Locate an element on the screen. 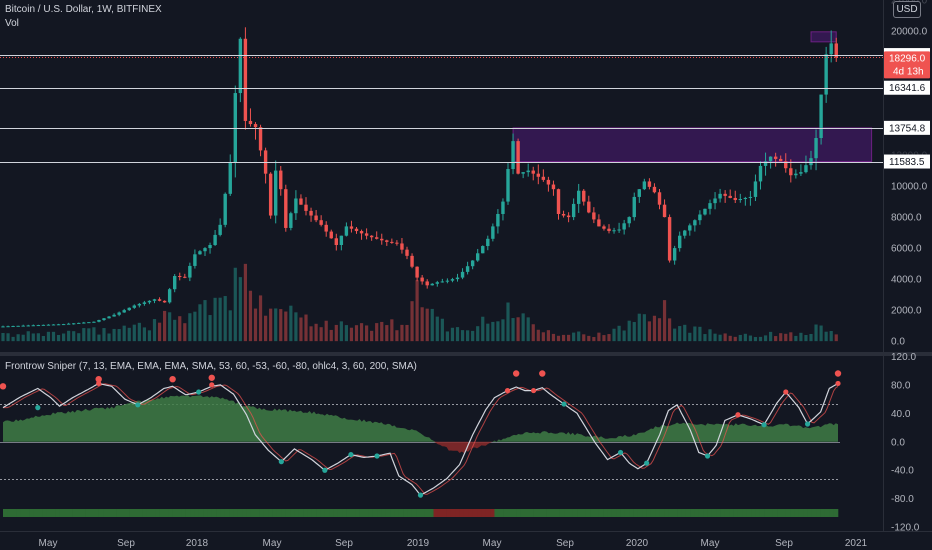  level-label: 16341.6 is located at coordinates (907, 88).